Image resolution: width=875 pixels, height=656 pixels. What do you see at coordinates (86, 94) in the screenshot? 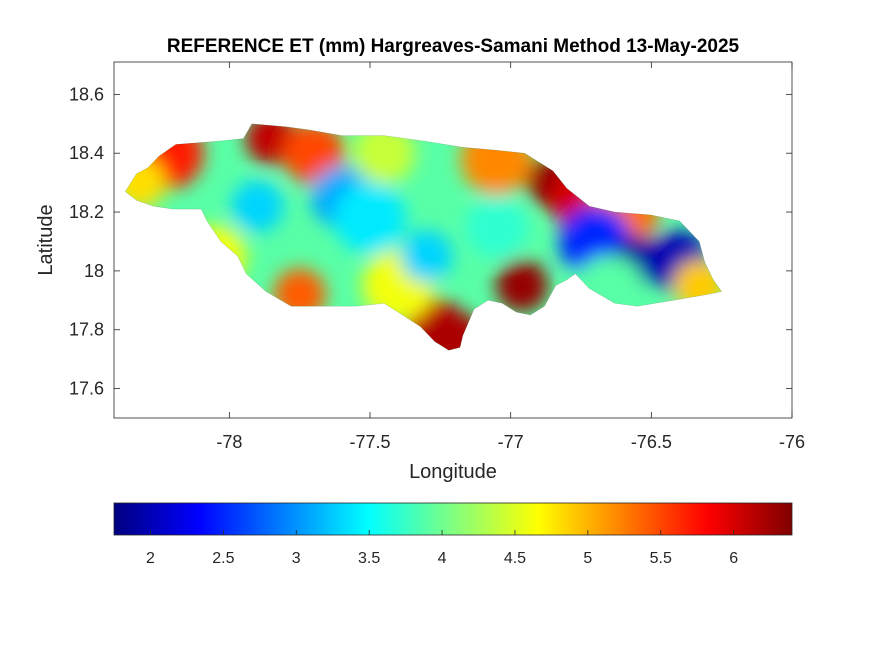
I see `y-tick-label: 18.6` at bounding box center [86, 94].